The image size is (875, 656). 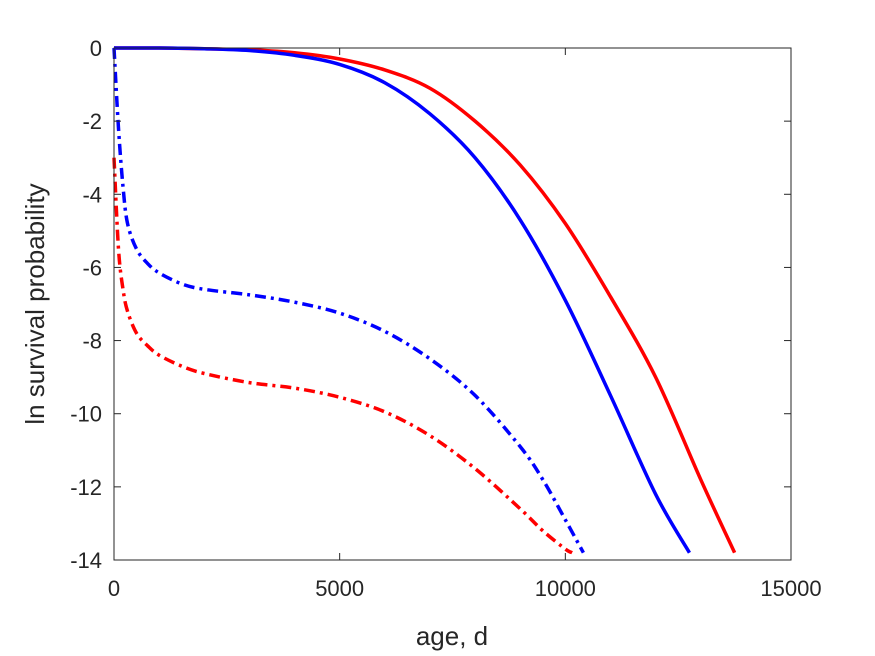 What do you see at coordinates (452, 636) in the screenshot?
I see `x-axis-label: age, d` at bounding box center [452, 636].